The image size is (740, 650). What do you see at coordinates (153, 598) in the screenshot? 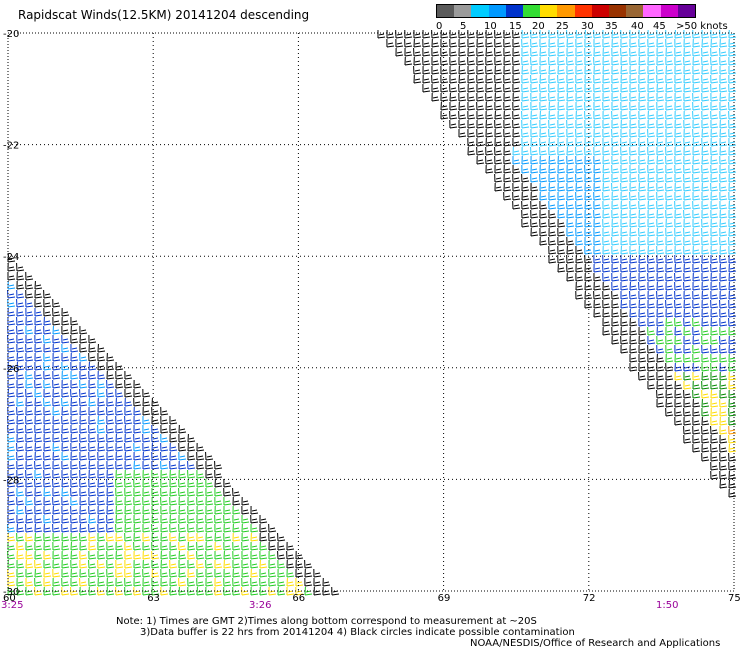
I see `longitude-label: 63` at bounding box center [153, 598].